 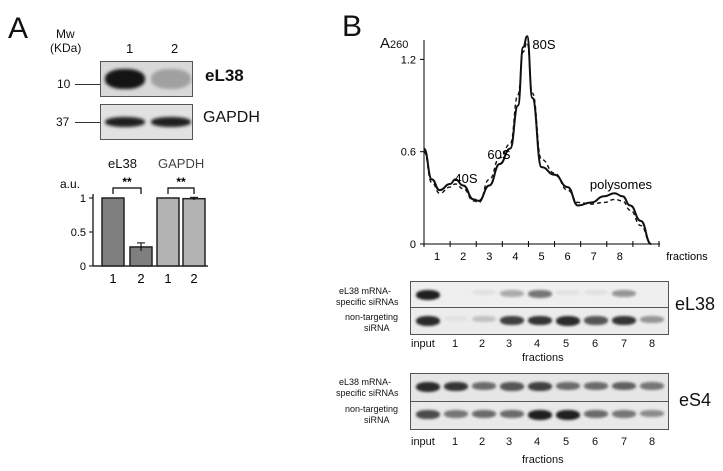 I want to click on blot-gapdh-label: GAPDH, so click(x=231, y=117).